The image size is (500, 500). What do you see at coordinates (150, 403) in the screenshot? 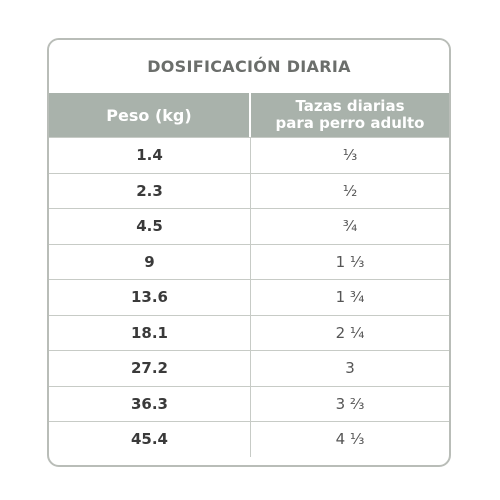
I see `weight-cell: 36.3` at bounding box center [150, 403].